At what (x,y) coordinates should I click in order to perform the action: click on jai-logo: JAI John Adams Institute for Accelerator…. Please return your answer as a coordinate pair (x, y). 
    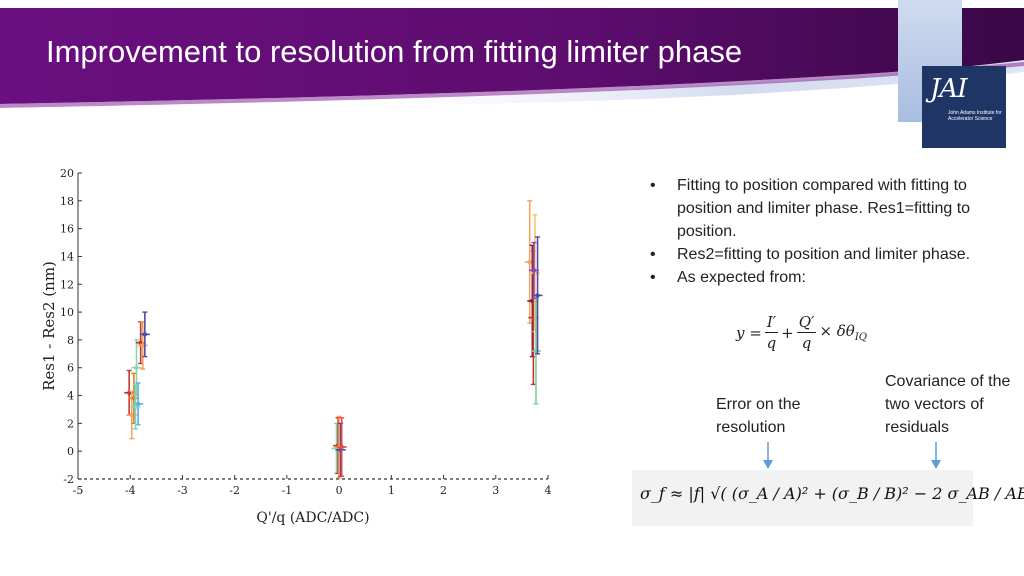
    Looking at the image, I should click on (964, 107).